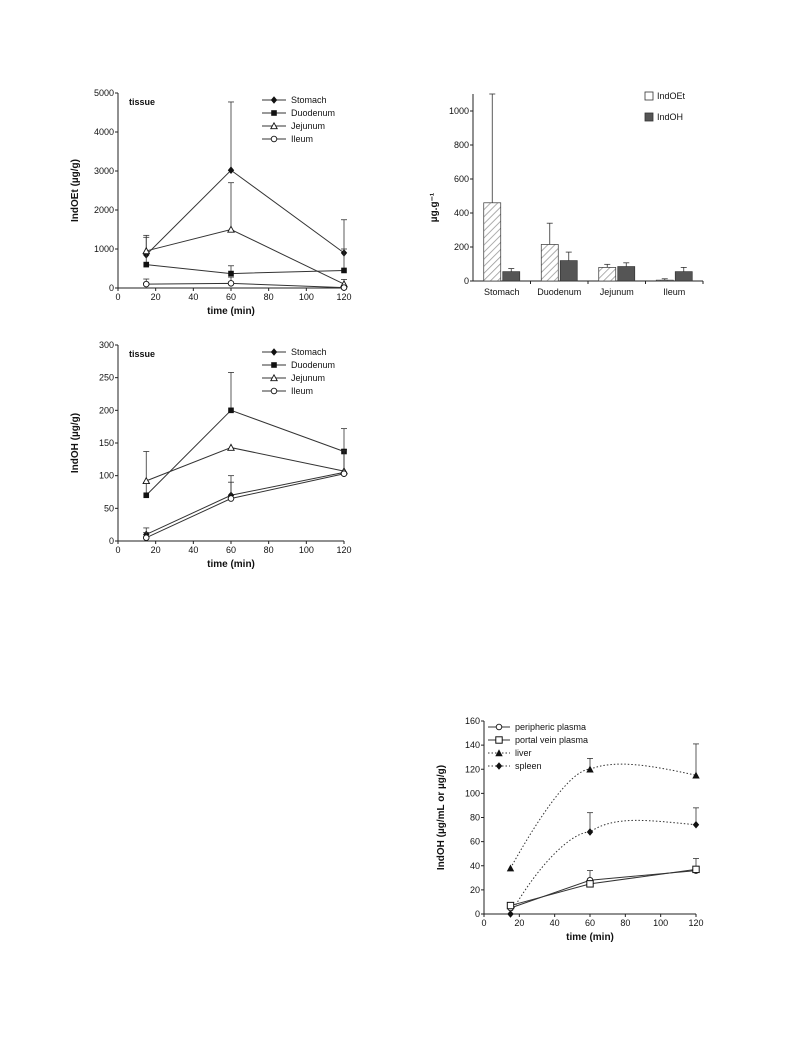 The height and width of the screenshot is (1057, 793). I want to click on y-tick-label: 80, so click(475, 818).